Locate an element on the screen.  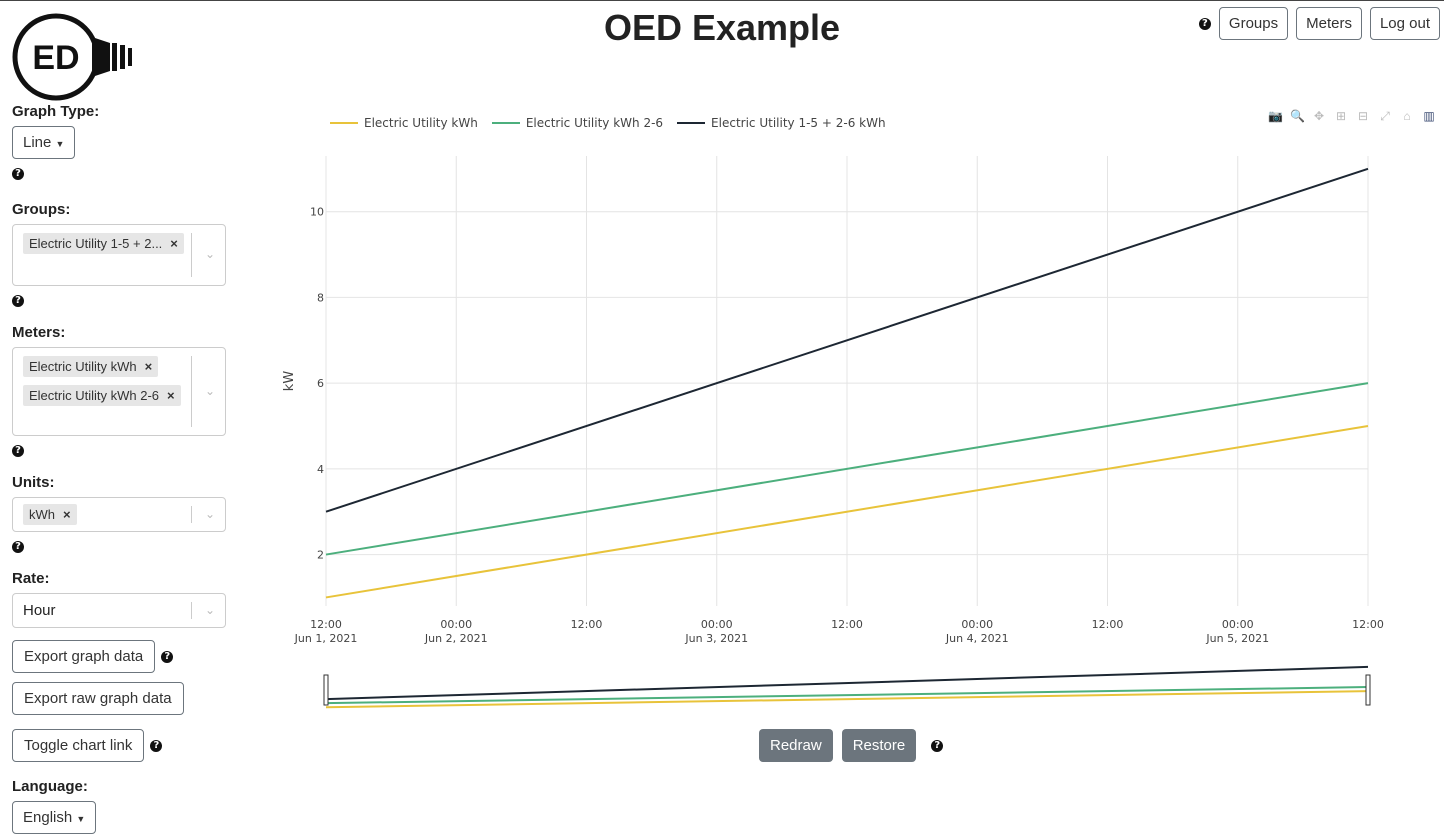
rate-value: Hour is located at coordinates (39, 610).